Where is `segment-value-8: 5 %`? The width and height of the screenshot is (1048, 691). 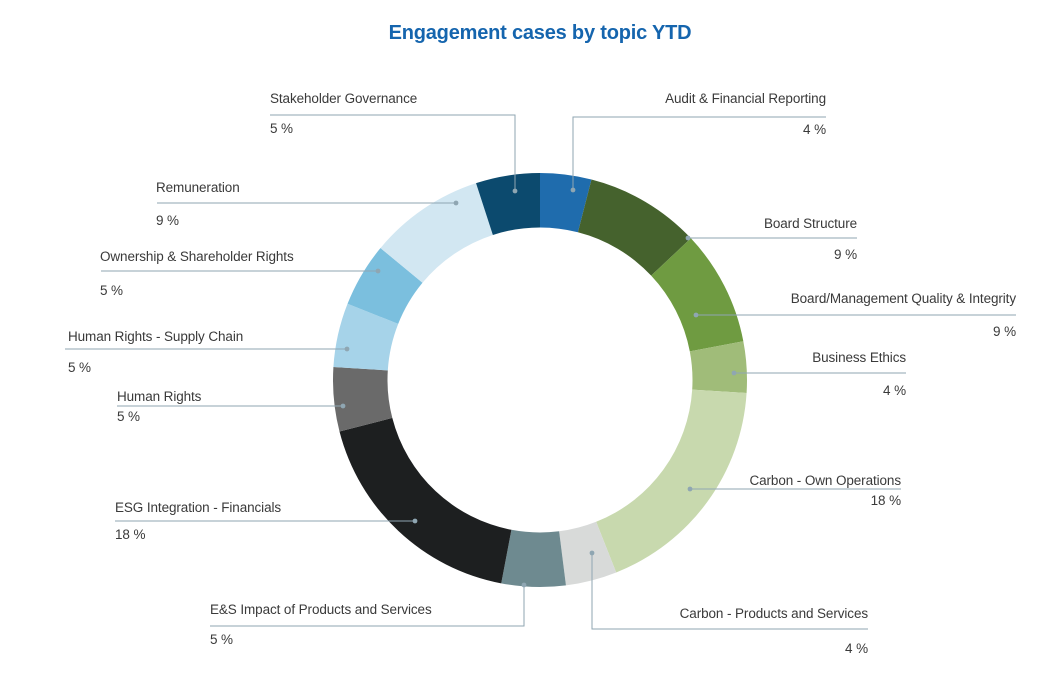
segment-value-8: 5 % is located at coordinates (128, 416).